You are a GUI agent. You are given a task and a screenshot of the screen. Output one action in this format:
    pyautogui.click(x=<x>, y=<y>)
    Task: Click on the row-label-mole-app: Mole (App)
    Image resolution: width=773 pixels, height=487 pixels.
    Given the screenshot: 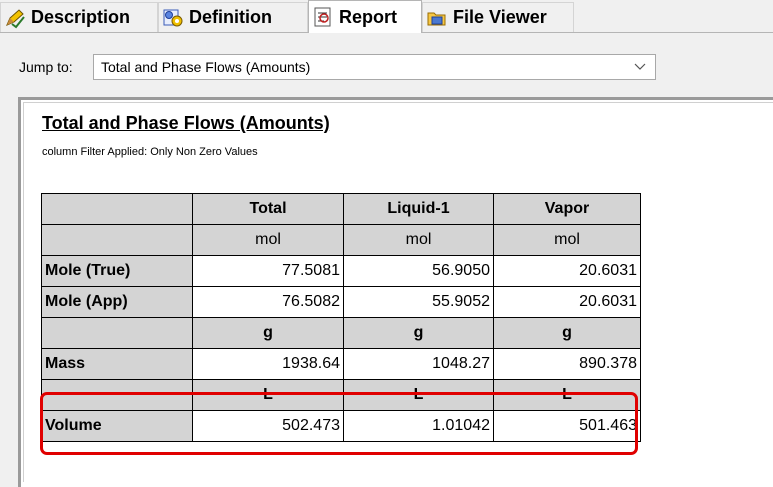 What is the action you would take?
    pyautogui.click(x=117, y=302)
    